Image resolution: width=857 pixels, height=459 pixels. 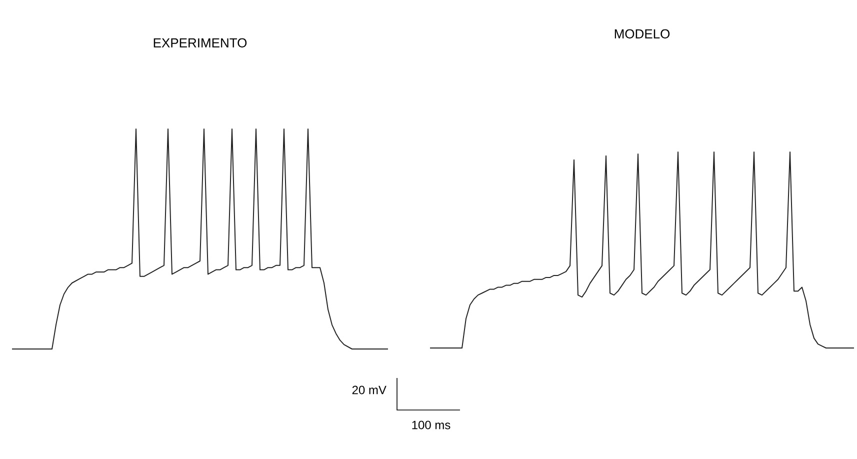 What do you see at coordinates (200, 43) in the screenshot?
I see `chart-title: EXPERIMENTO` at bounding box center [200, 43].